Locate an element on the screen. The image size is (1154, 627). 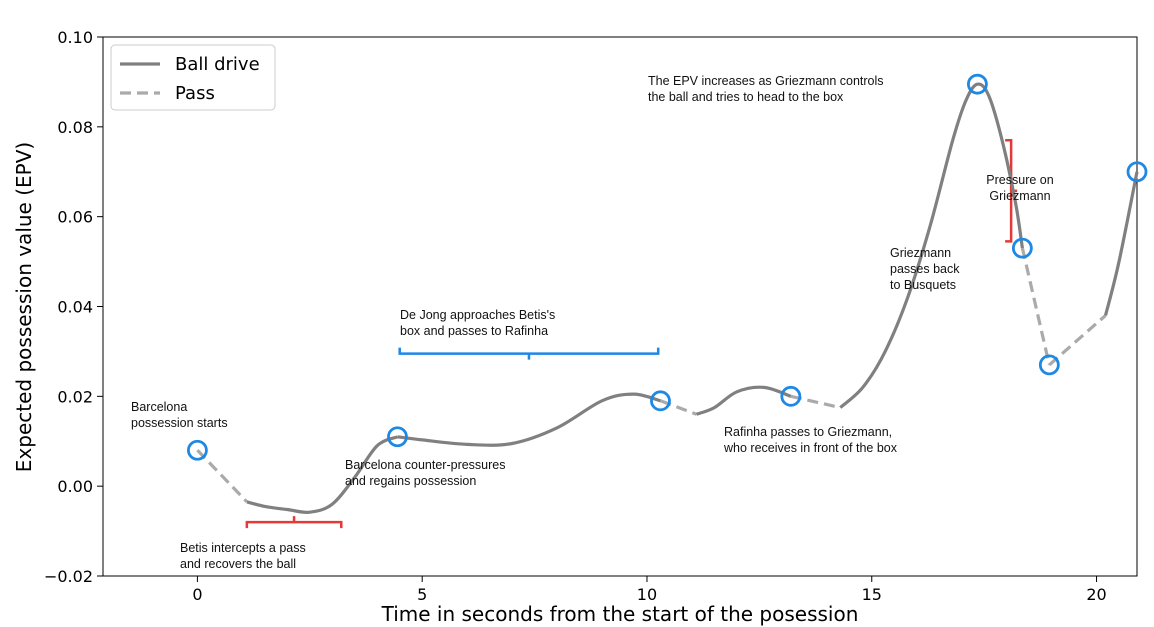
y-tick-label: 0.04 is located at coordinates (75, 307).